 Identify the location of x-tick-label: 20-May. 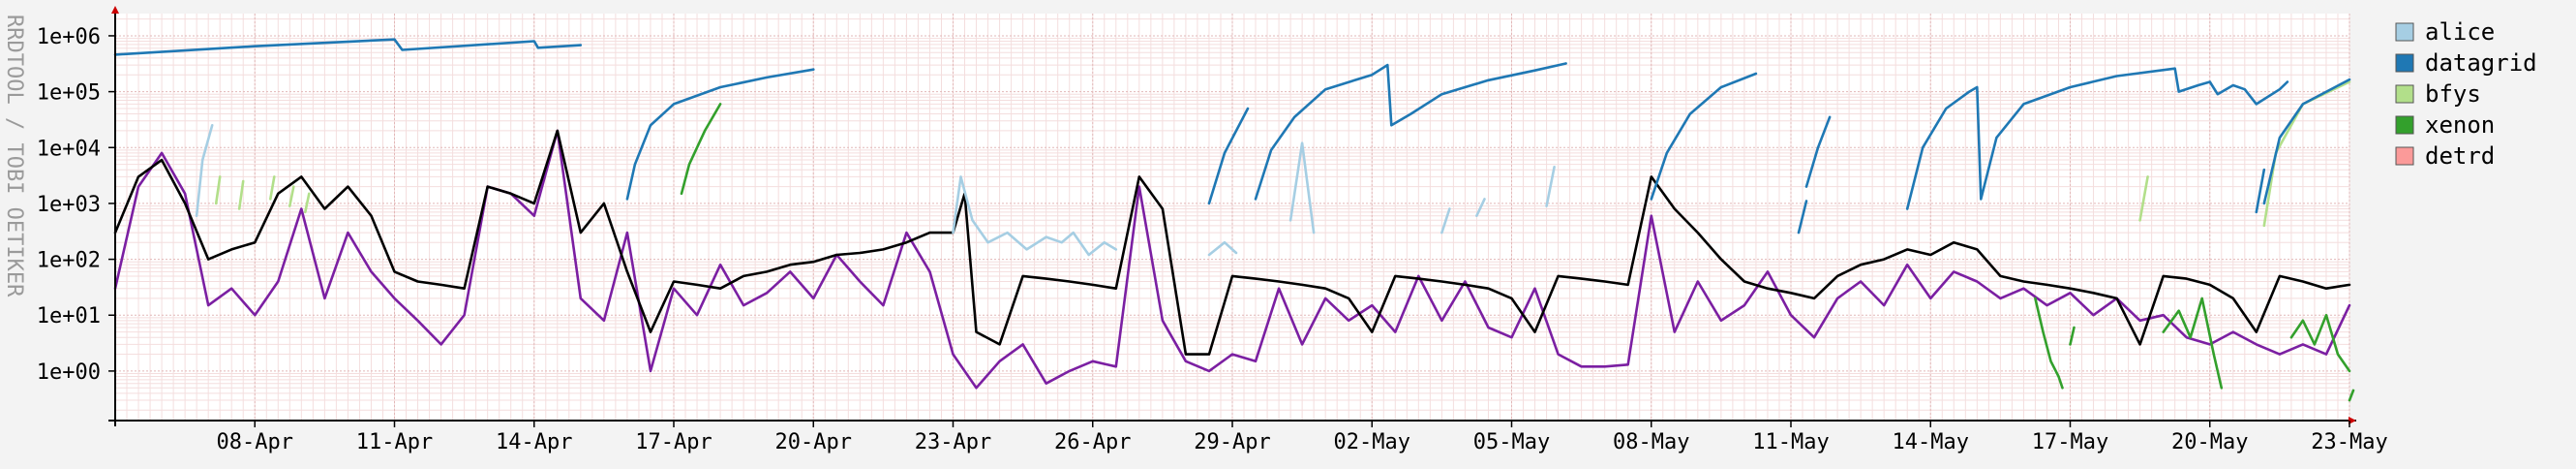
(2209, 442).